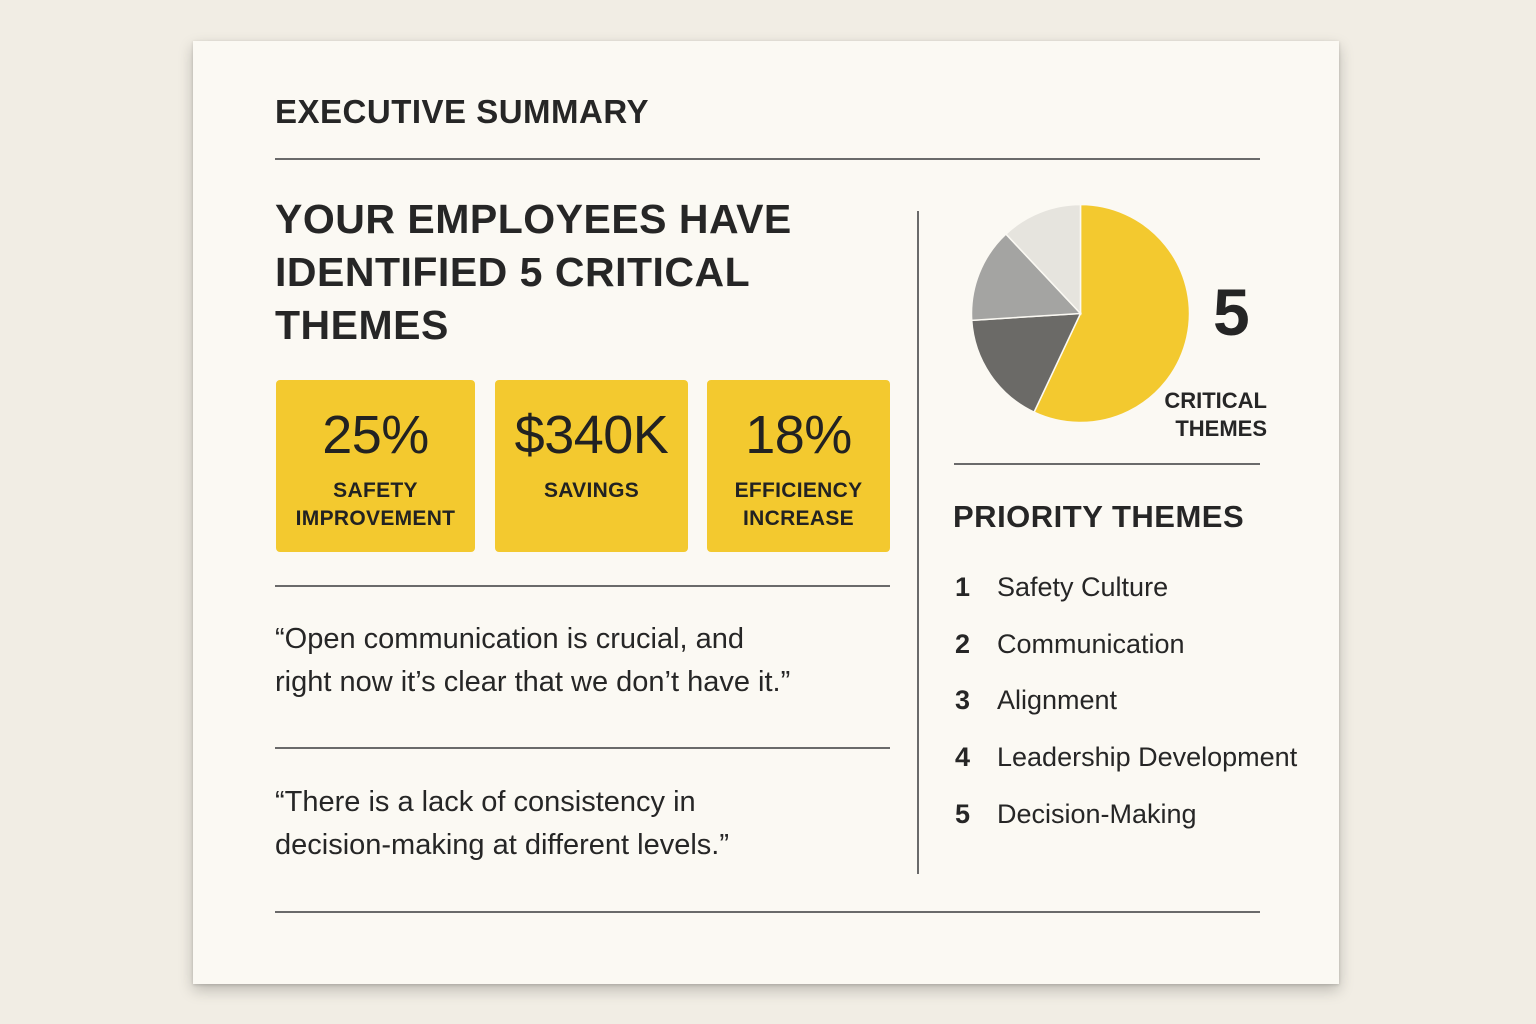 This screenshot has height=1024, width=1536. What do you see at coordinates (375, 518) in the screenshot?
I see `stat-label-line-2: IMPROVEMENT` at bounding box center [375, 518].